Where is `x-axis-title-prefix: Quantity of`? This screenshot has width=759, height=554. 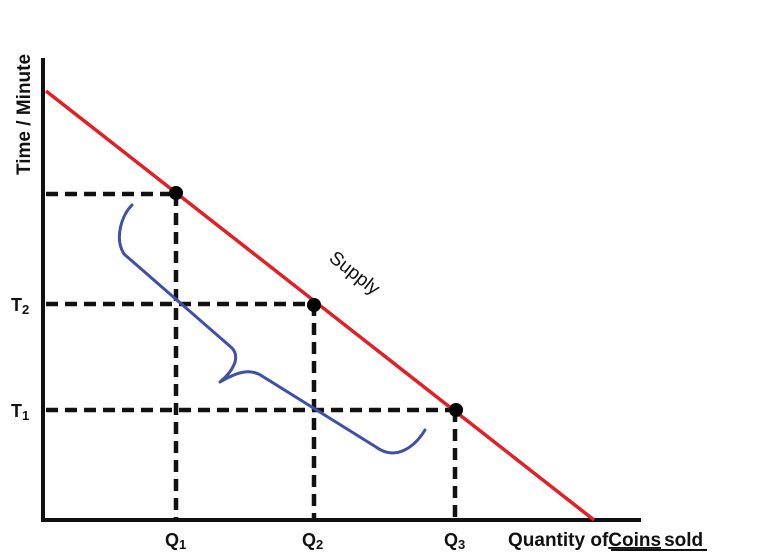 x-axis-title-prefix: Quantity of is located at coordinates (558, 540).